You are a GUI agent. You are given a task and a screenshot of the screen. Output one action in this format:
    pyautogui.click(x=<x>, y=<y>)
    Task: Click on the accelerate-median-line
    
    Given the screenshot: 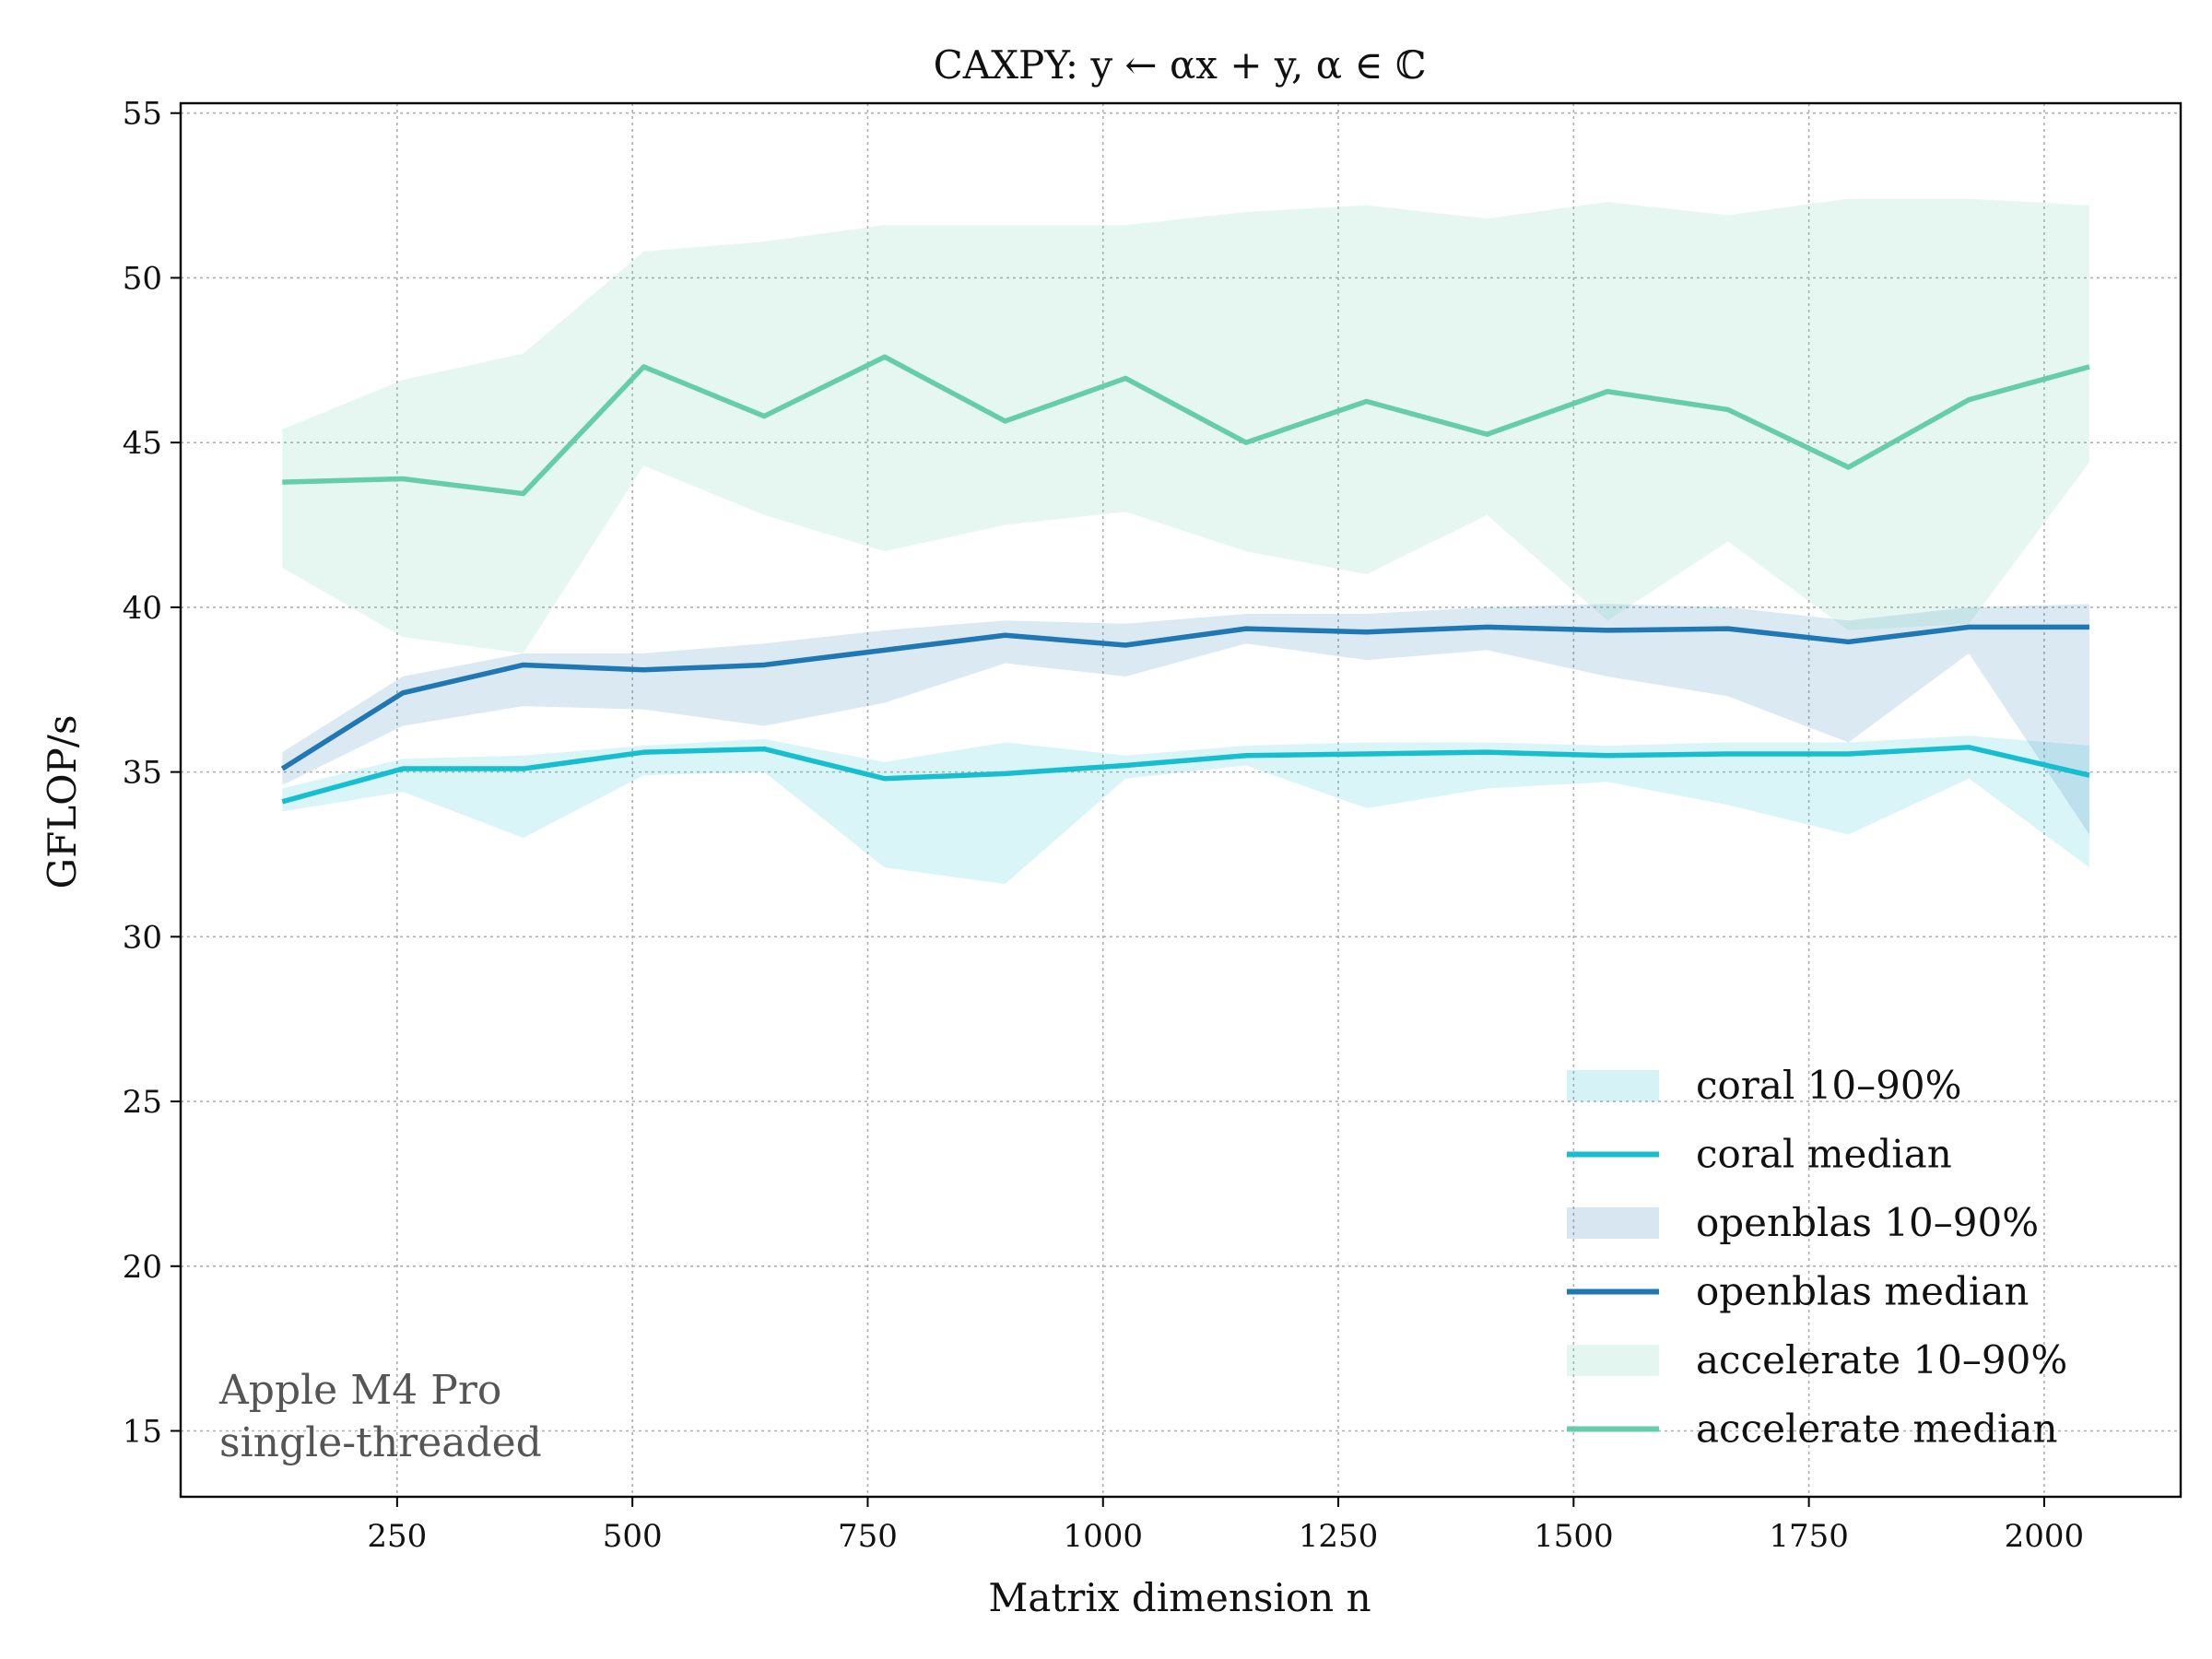 What is the action you would take?
    pyautogui.click(x=1186, y=425)
    